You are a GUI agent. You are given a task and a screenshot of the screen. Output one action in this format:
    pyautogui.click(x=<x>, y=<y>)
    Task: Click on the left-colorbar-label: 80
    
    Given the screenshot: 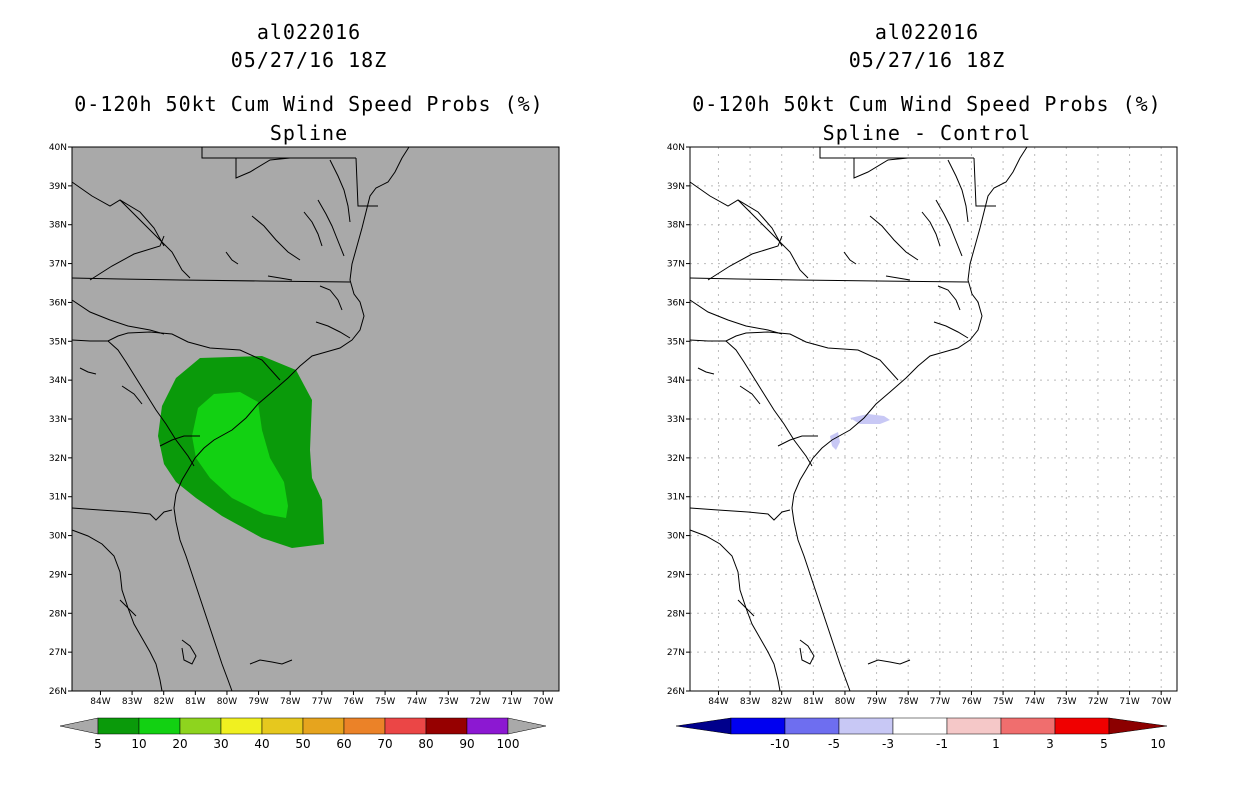 What is the action you would take?
    pyautogui.click(x=425, y=744)
    